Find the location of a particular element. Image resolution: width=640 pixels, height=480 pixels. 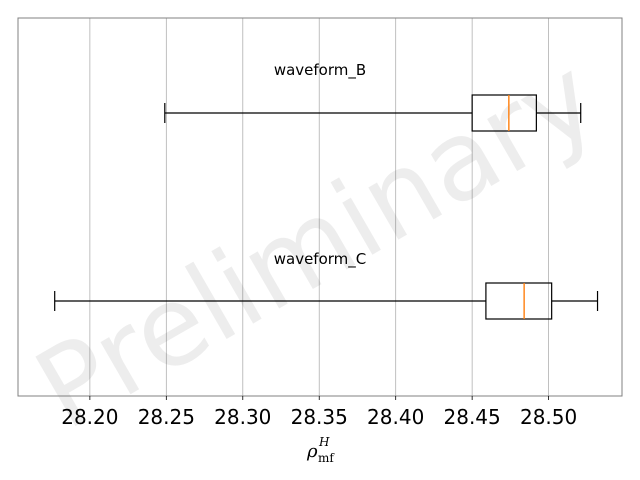

x-tick-label: 28.30 is located at coordinates (242, 417).